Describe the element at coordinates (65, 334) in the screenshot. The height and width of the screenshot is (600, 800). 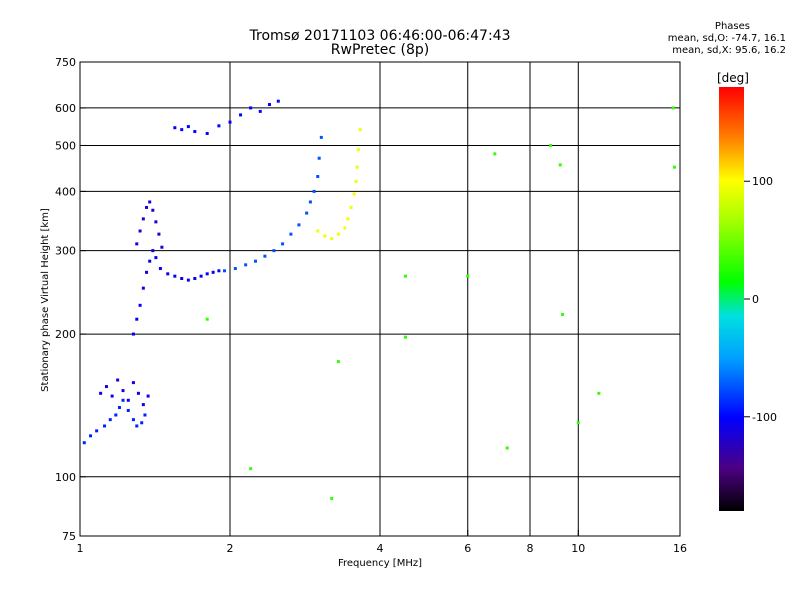
I see `y-tick-label: 200` at that location.